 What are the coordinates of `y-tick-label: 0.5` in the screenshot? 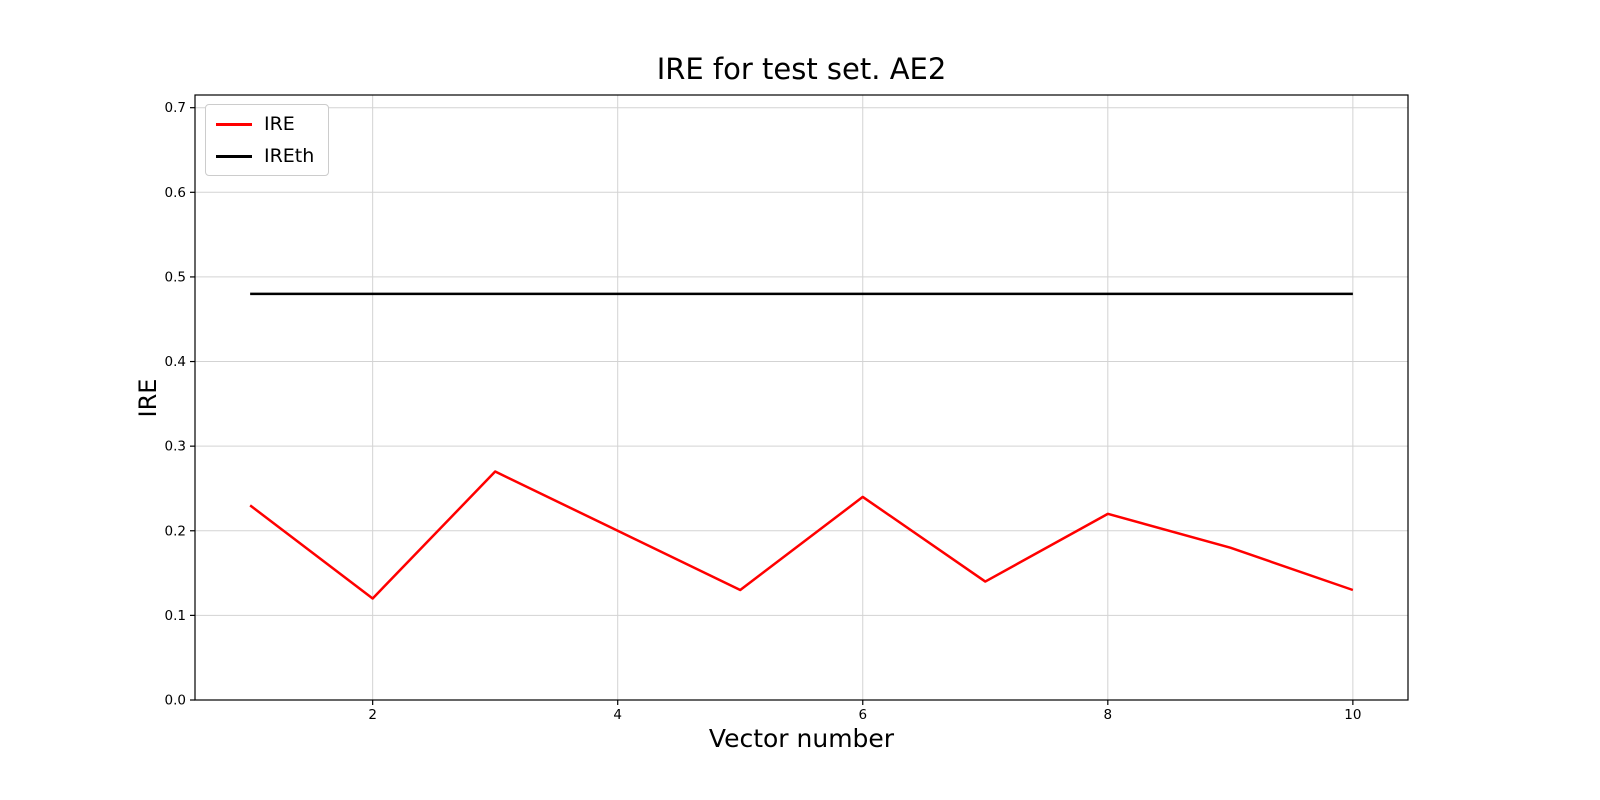 It's located at (175, 277).